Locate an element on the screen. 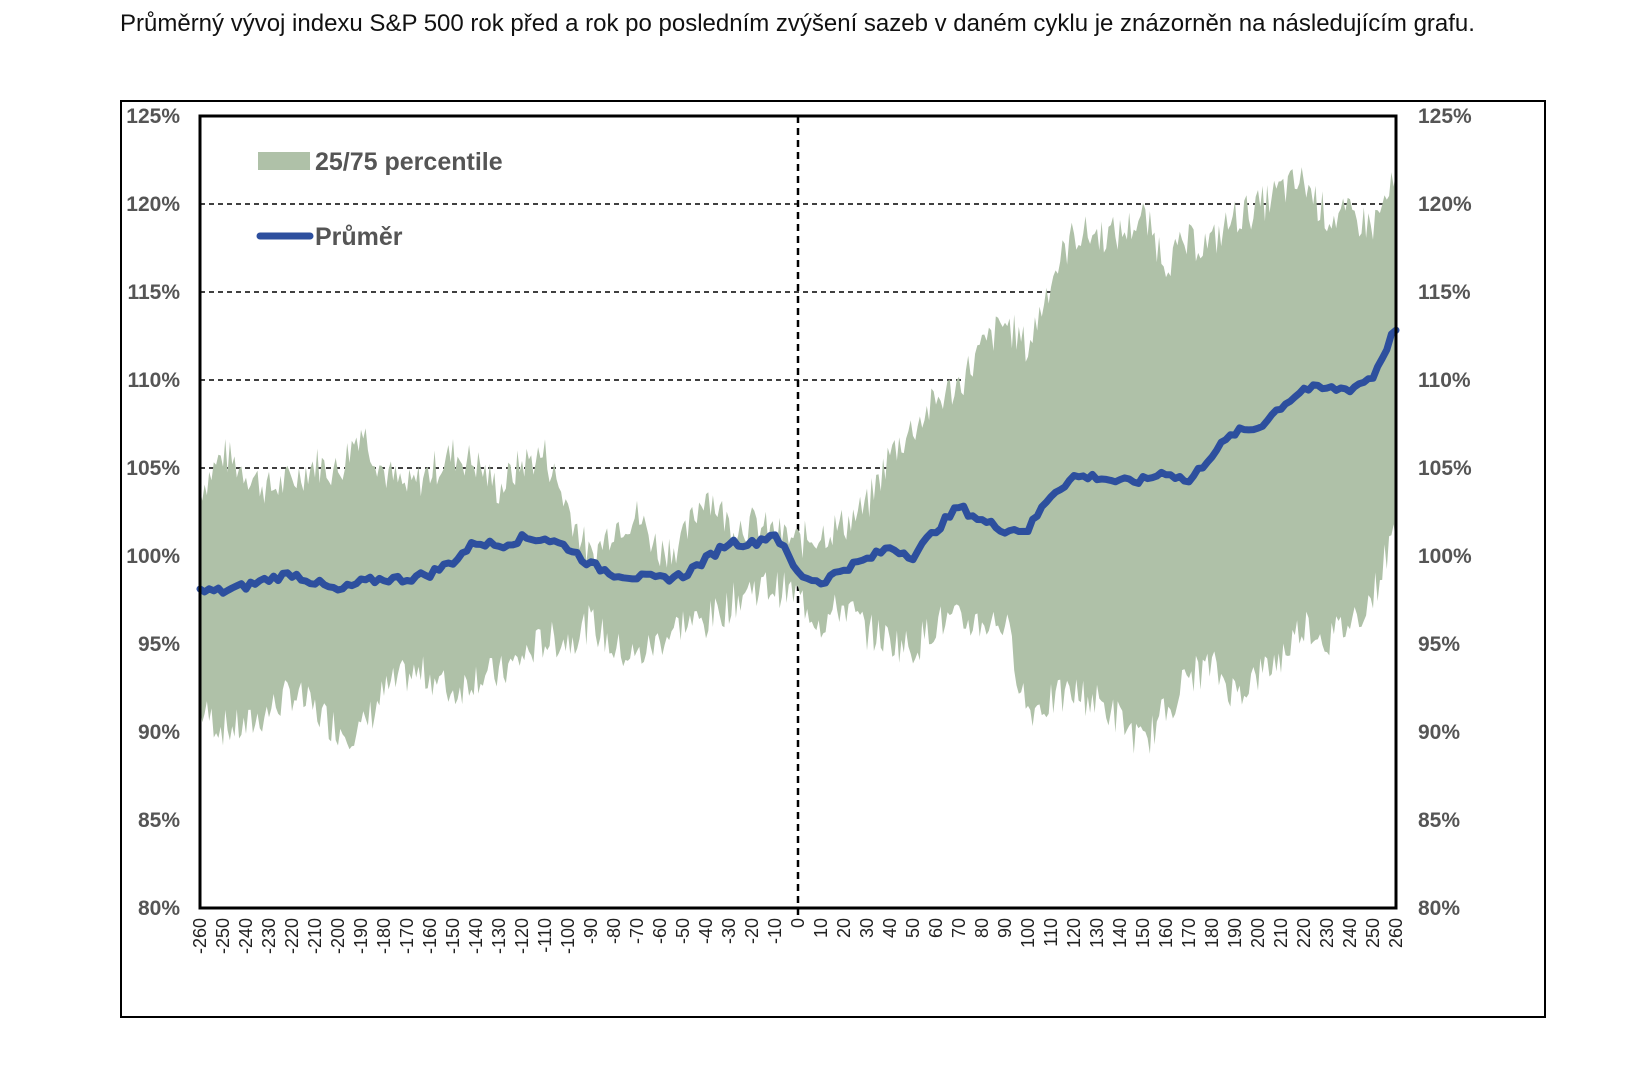 The height and width of the screenshot is (1075, 1627). x-tick-label: -130 is located at coordinates (499, 936).